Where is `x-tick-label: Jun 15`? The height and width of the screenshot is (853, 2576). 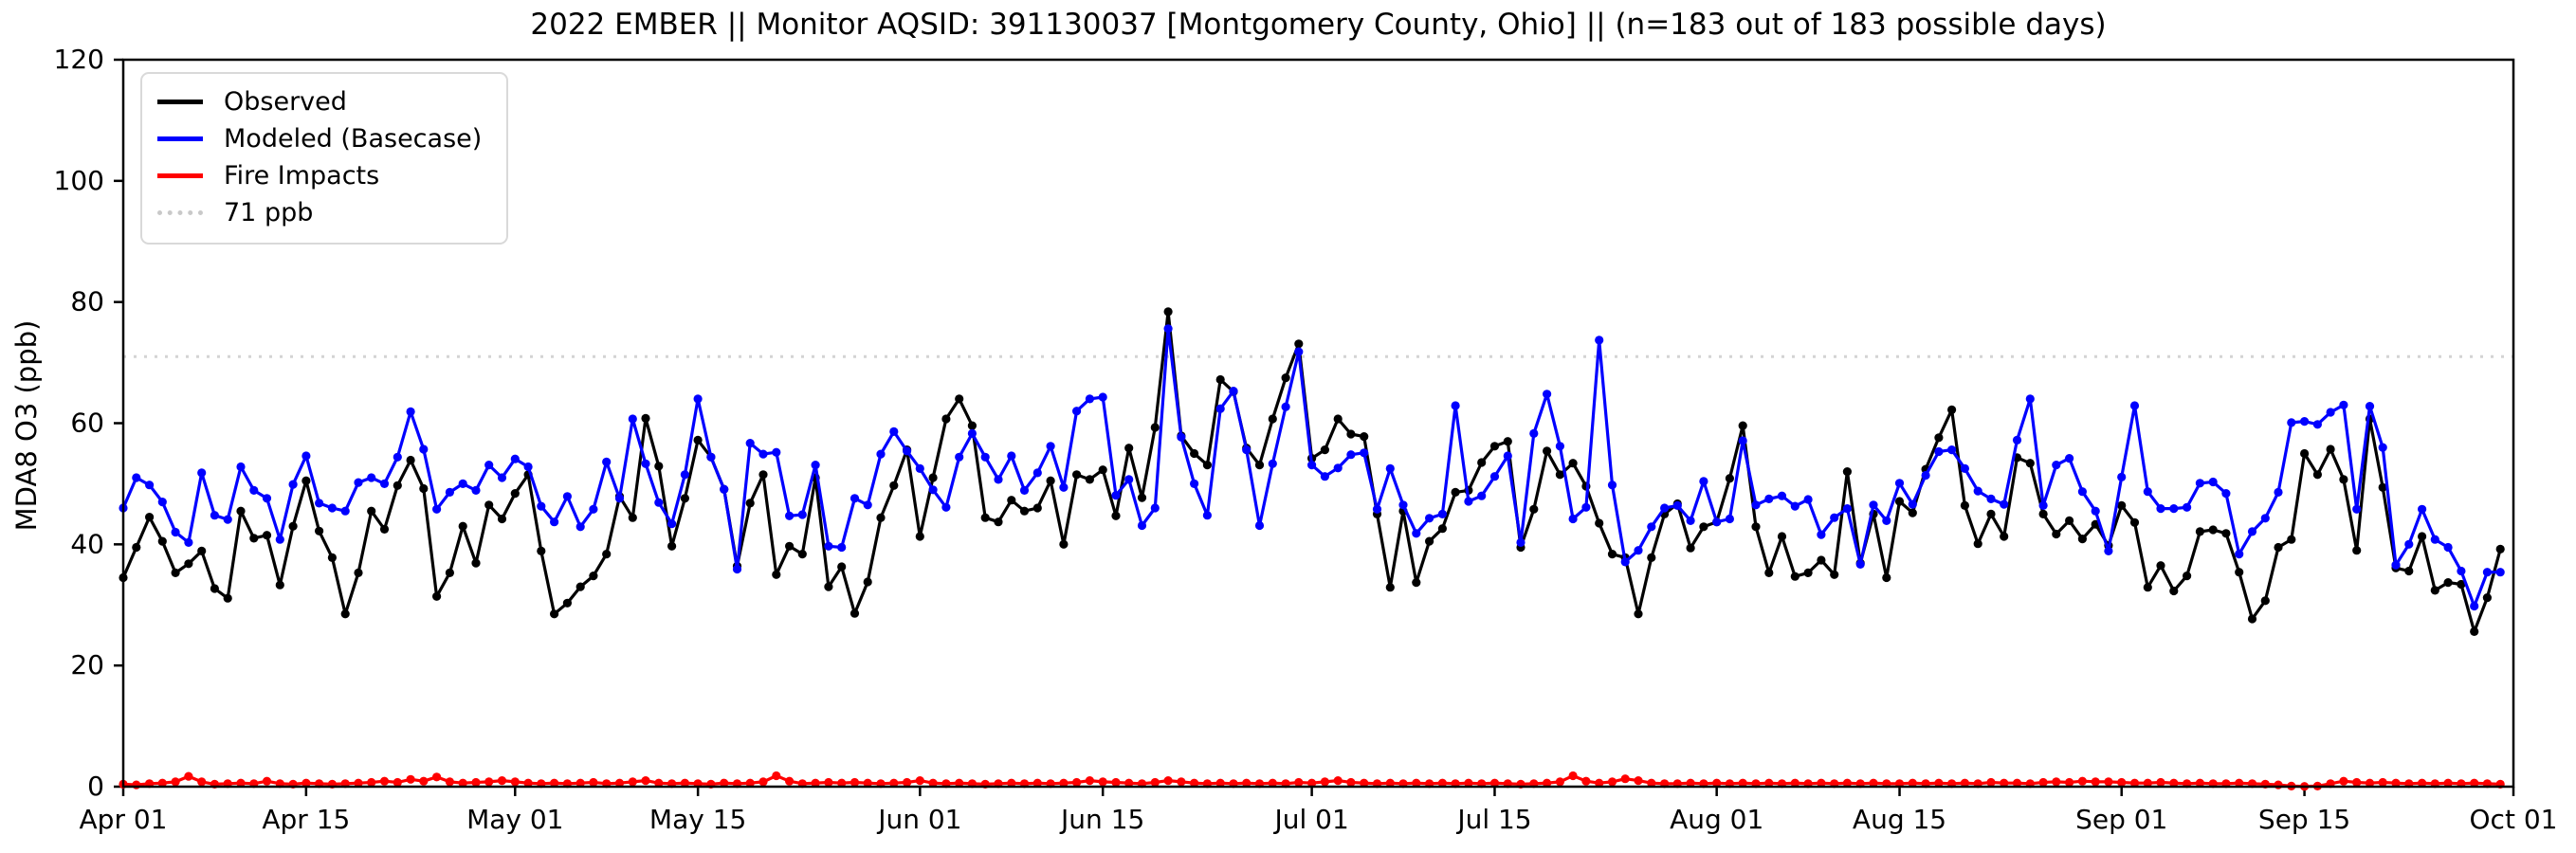 x-tick-label: Jun 15 is located at coordinates (1101, 819).